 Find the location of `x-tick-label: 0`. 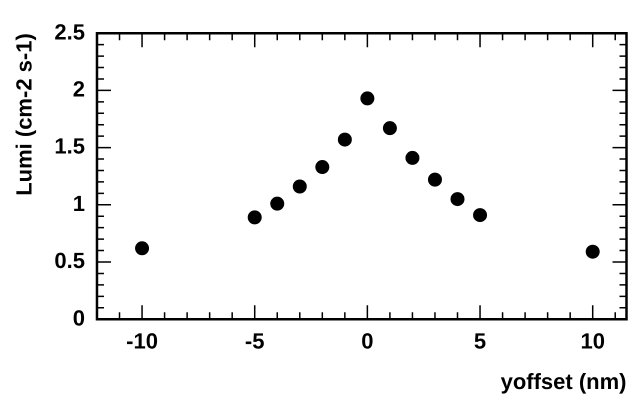

x-tick-label: 0 is located at coordinates (367, 341).